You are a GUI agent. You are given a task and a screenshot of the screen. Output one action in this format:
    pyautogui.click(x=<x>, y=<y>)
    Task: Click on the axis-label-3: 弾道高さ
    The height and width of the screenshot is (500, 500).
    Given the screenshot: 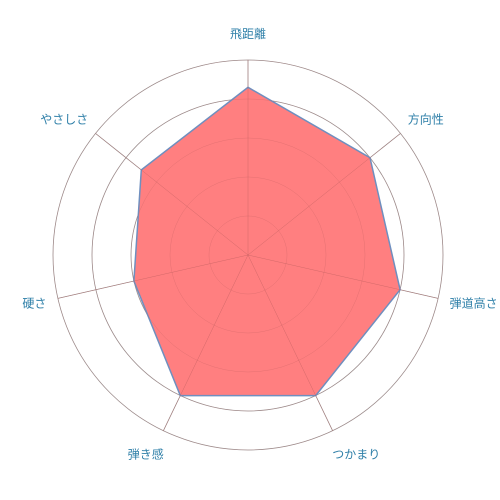 What is the action you would take?
    pyautogui.click(x=474, y=302)
    